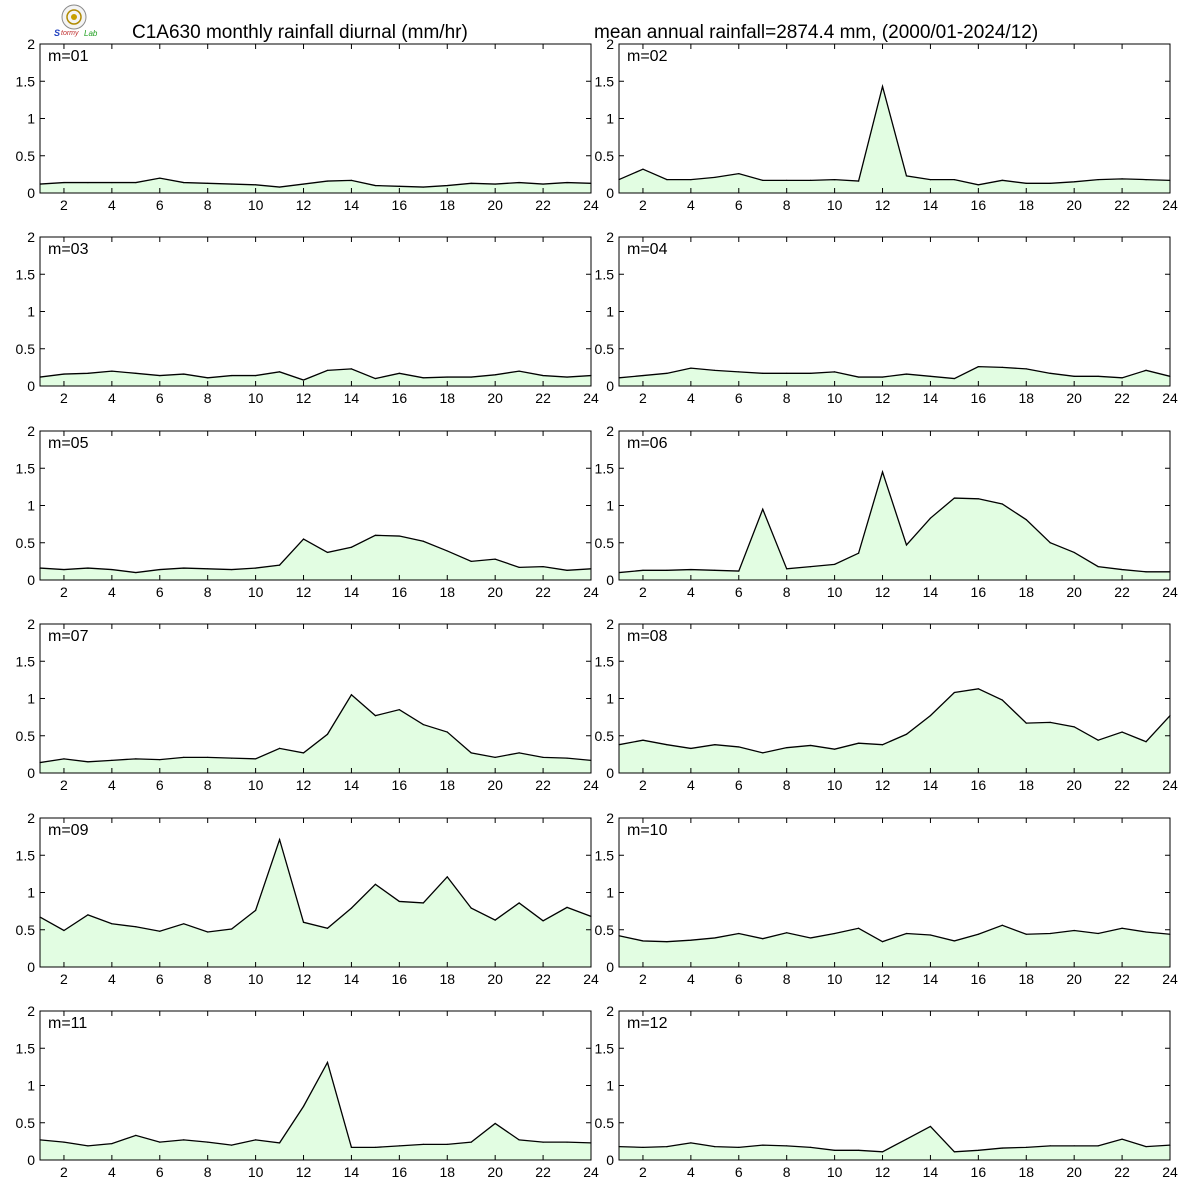  What do you see at coordinates (76, 21) in the screenshot?
I see `logo-icon: S tormy Lab` at bounding box center [76, 21].